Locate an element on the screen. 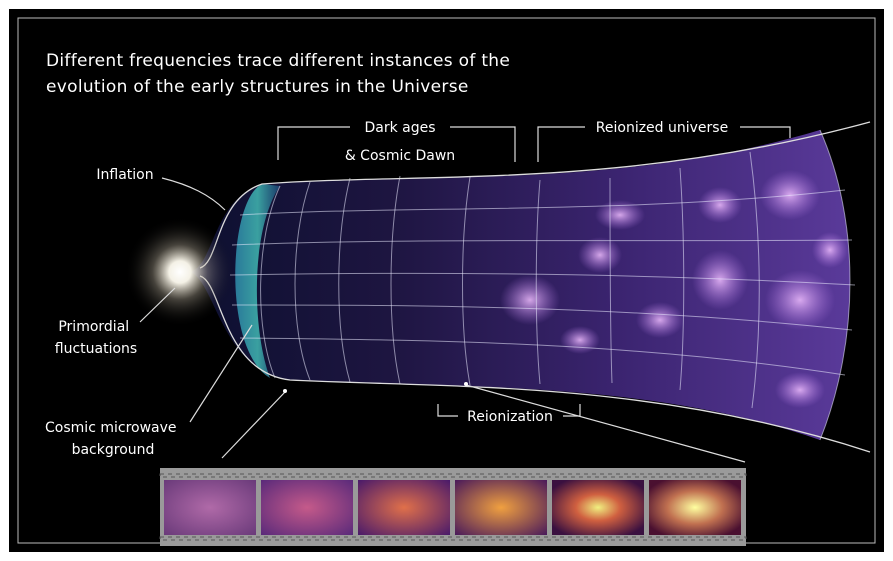  text-line: fluctuations is located at coordinates (96, 349).